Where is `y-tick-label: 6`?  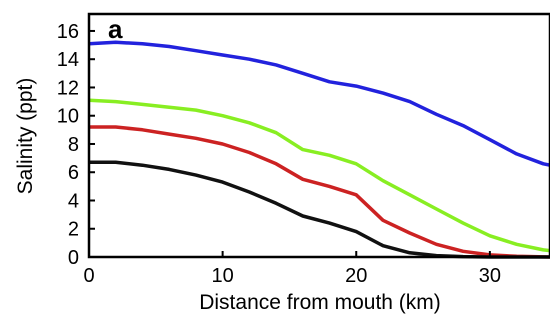
y-tick-label: 6 is located at coordinates (73, 173).